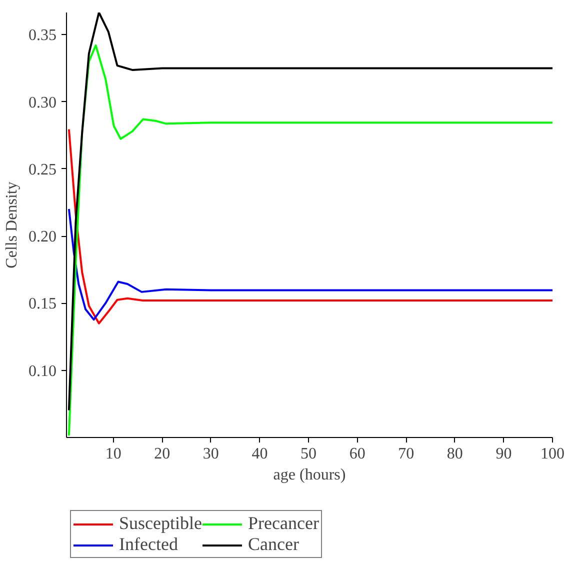 The width and height of the screenshot is (572, 574). Describe the element at coordinates (42, 371) in the screenshot. I see `y-tick-label: 0.10` at that location.